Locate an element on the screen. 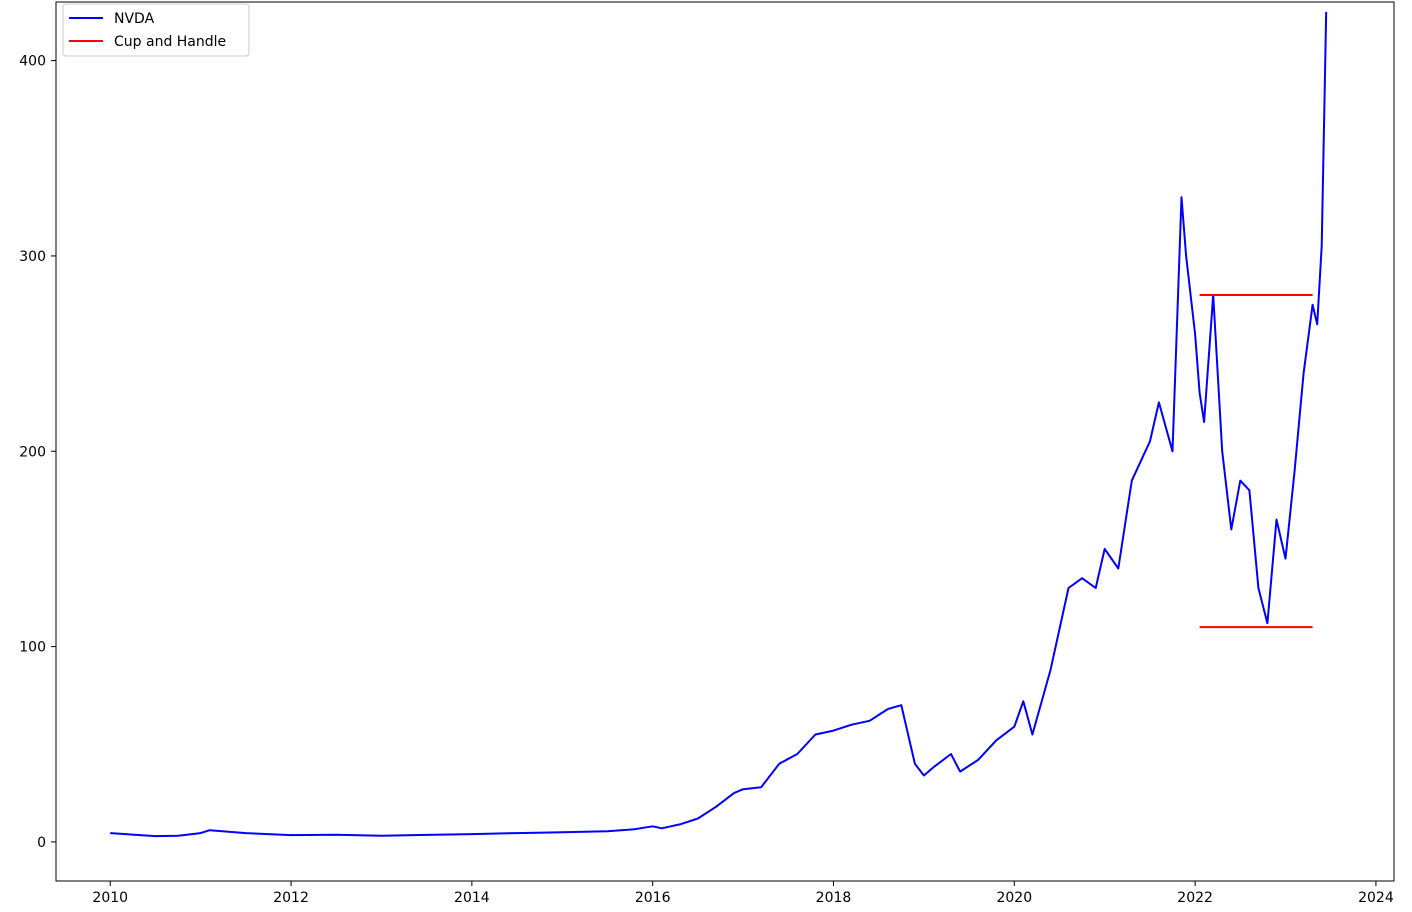 Image resolution: width=1412 pixels, height=912 pixels. y-tick-label: 400 is located at coordinates (32, 62).